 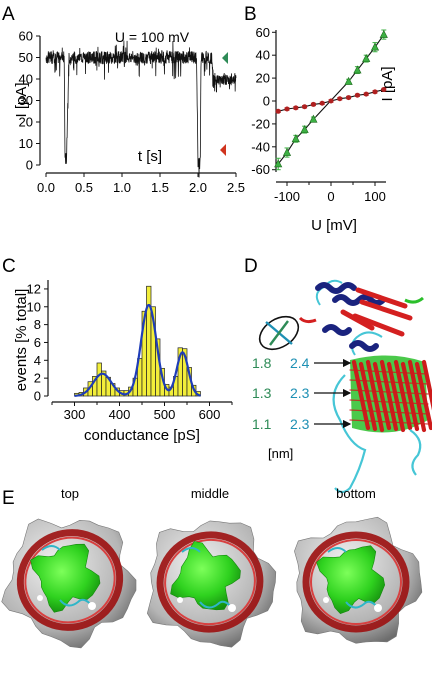 What do you see at coordinates (260, 123) in the screenshot?
I see `panel-b-y-tick-label: -20` at bounding box center [260, 123].